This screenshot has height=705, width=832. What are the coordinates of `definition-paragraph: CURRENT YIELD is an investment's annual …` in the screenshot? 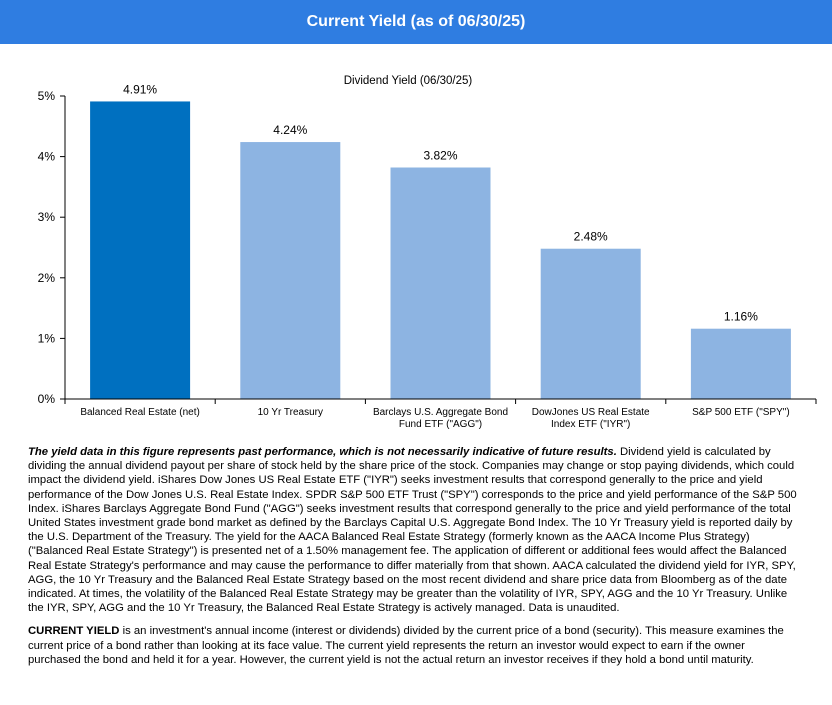 It's located at (413, 645).